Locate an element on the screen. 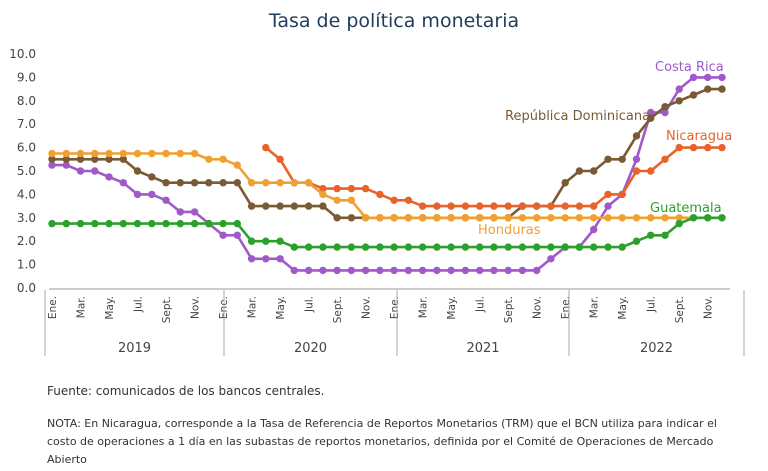  y-tick-label: 9.0 is located at coordinates (26, 77).